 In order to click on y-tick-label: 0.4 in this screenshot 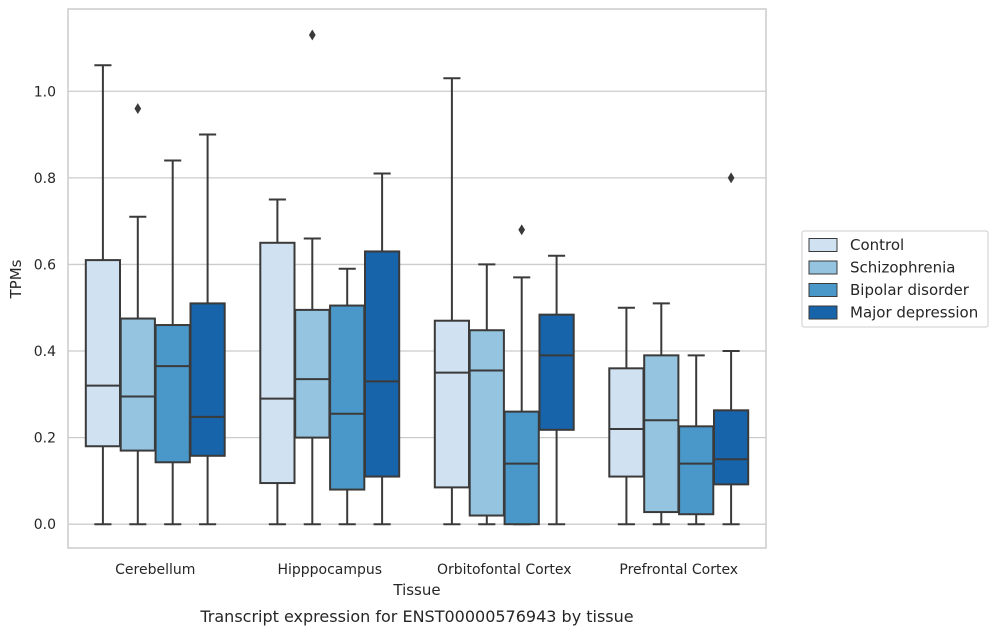, I will do `click(45, 352)`.